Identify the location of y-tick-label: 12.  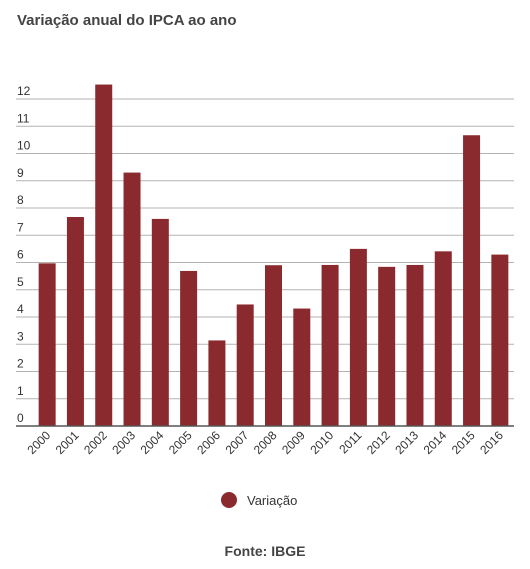
(24, 91).